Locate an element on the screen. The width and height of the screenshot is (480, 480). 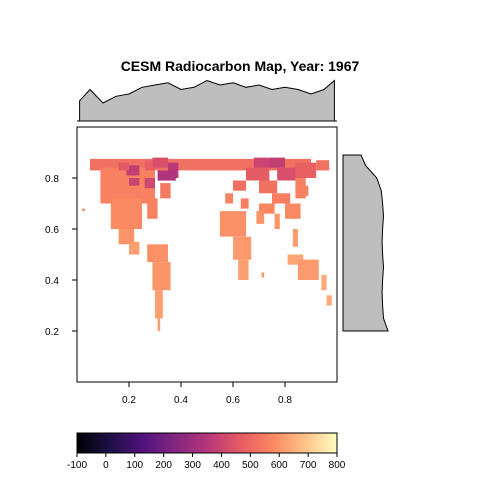
top-marginal-panel is located at coordinates (207, 100).